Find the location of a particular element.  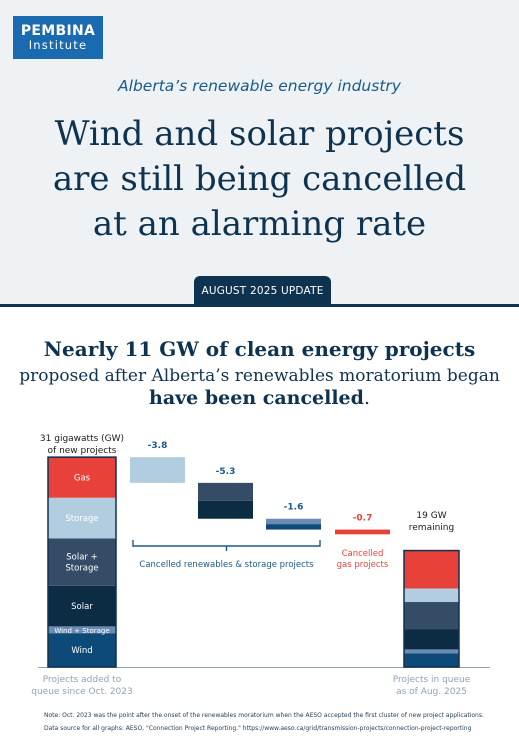

start-segment-wind is located at coordinates (82, 650).